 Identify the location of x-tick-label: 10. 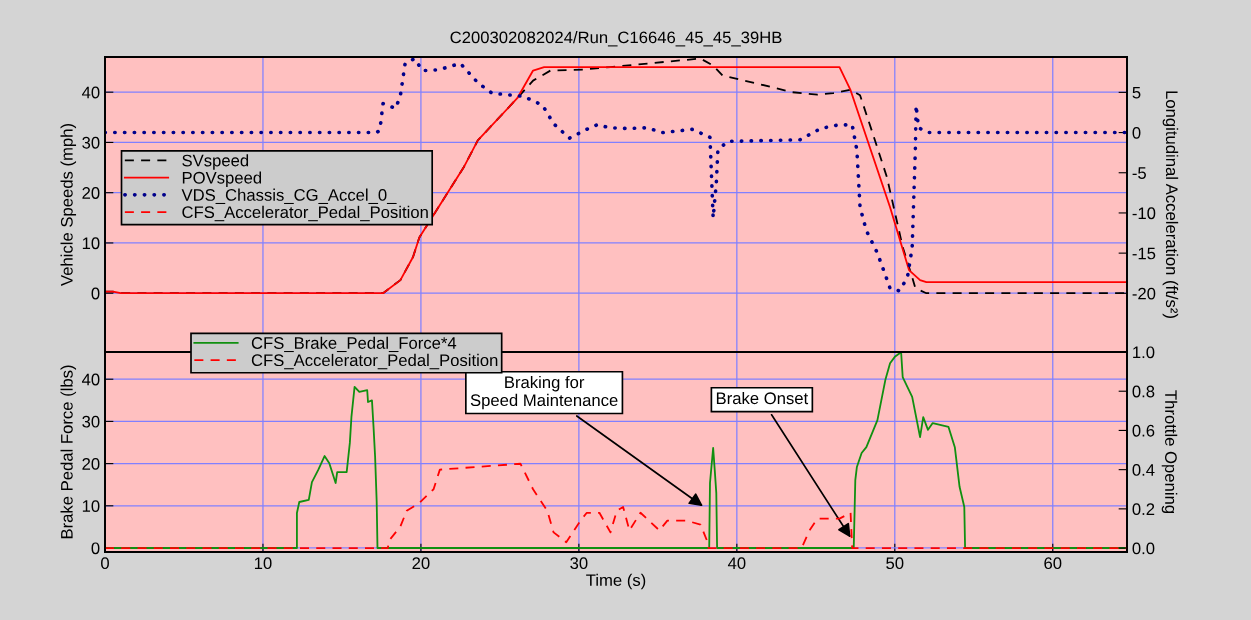
(263, 563).